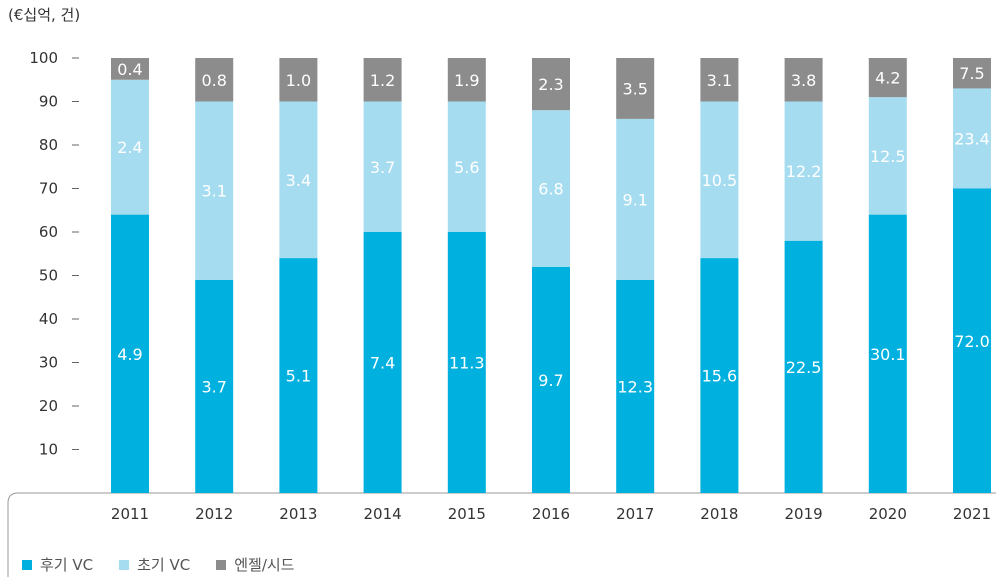  Describe the element at coordinates (467, 514) in the screenshot. I see `x-tick-label: 2015` at that location.